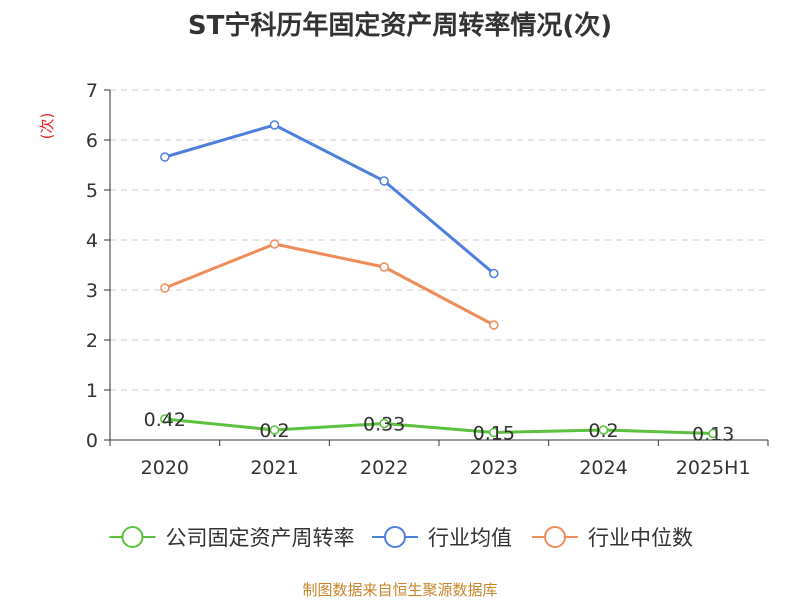 This screenshot has height=600, width=800. Describe the element at coordinates (603, 468) in the screenshot. I see `x-tick-label: 2024` at that location.